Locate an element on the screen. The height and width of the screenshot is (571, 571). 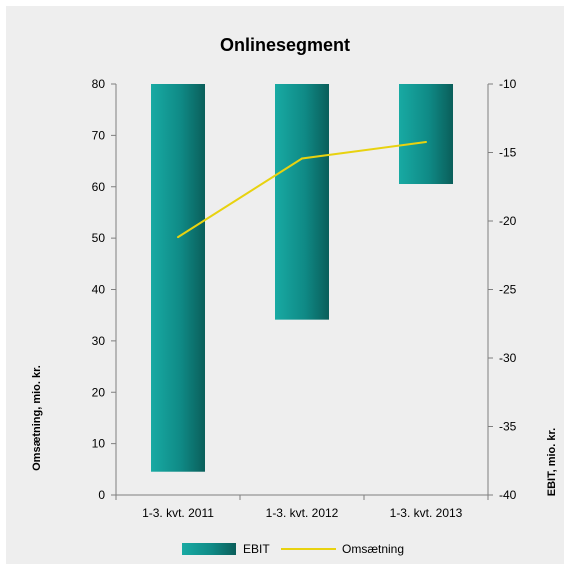
legend: EBIT Omsætning is located at coordinates (293, 549).